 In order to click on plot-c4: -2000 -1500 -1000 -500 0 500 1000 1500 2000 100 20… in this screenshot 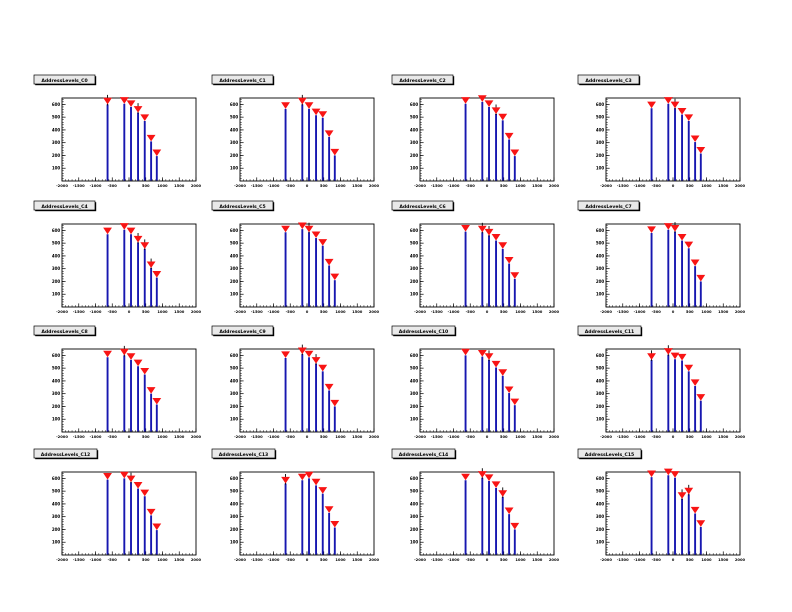, I will do `click(117, 257)`.